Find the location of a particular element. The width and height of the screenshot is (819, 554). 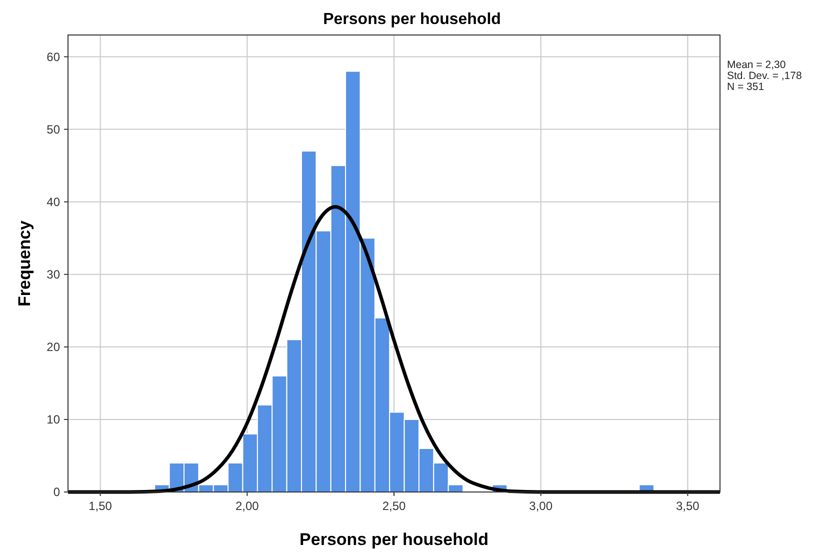

text: N = 351 is located at coordinates (745, 87).